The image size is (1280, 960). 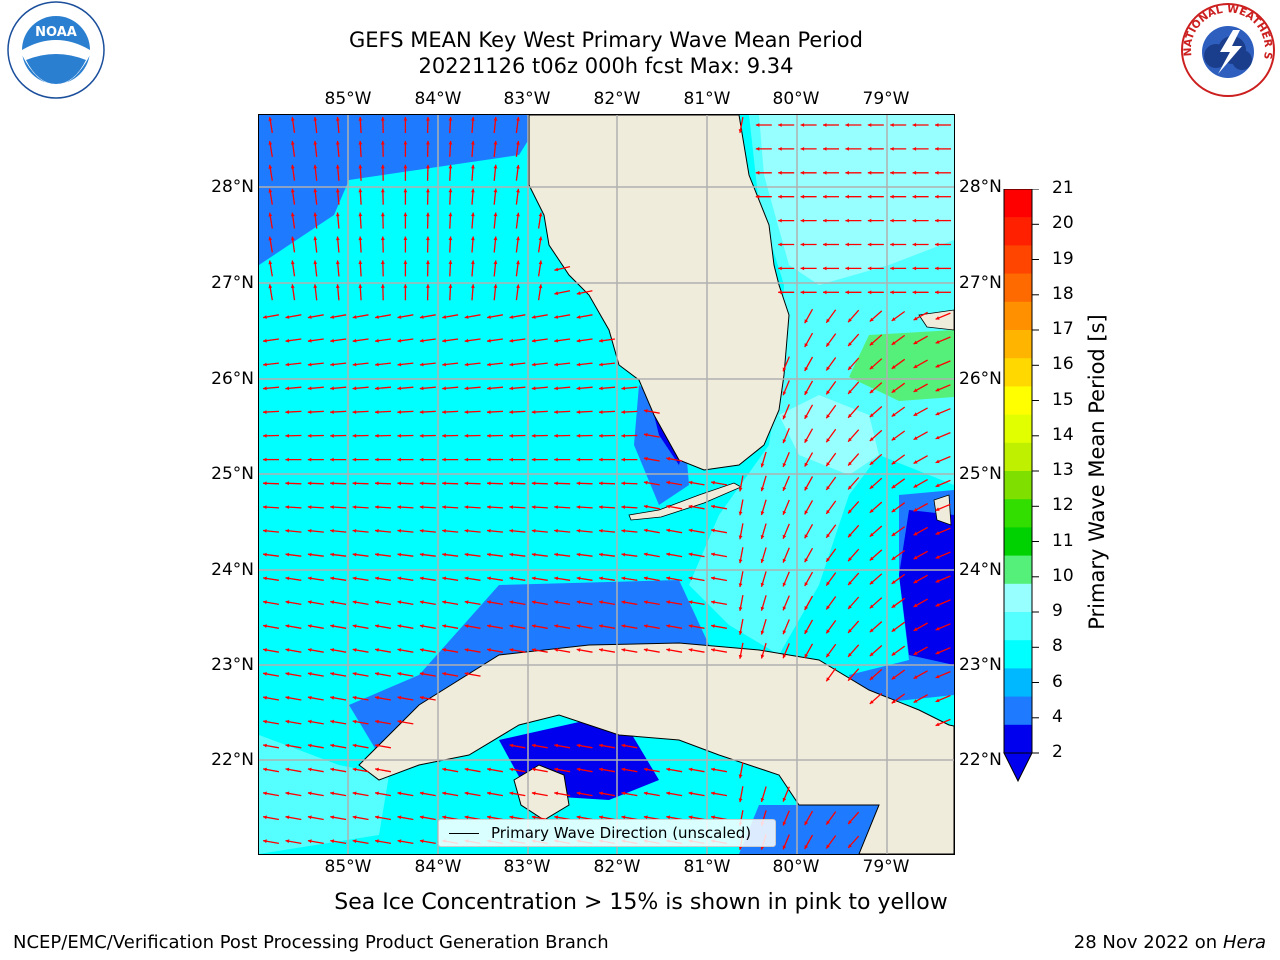 I want to click on lon-label-bottom-84w: 84°W, so click(x=438, y=867).